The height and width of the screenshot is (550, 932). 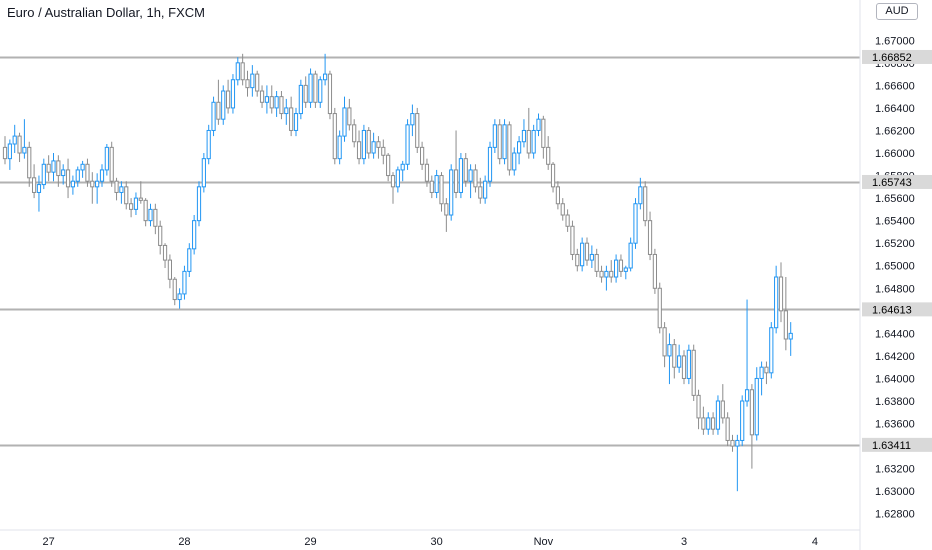 What do you see at coordinates (897, 11) in the screenshot?
I see `currency-badge: AUD` at bounding box center [897, 11].